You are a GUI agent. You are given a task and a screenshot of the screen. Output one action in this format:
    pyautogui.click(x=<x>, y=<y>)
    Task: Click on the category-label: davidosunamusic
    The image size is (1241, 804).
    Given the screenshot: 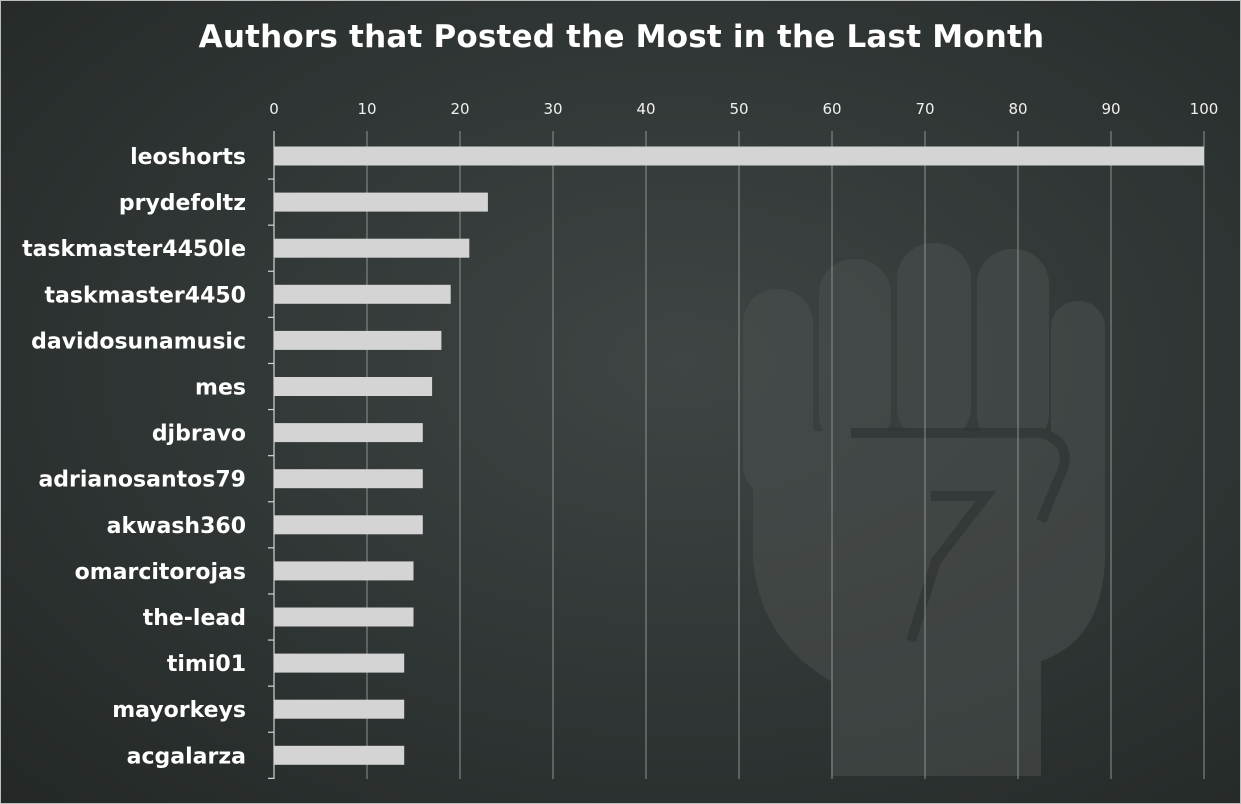 What is the action you would take?
    pyautogui.click(x=138, y=341)
    